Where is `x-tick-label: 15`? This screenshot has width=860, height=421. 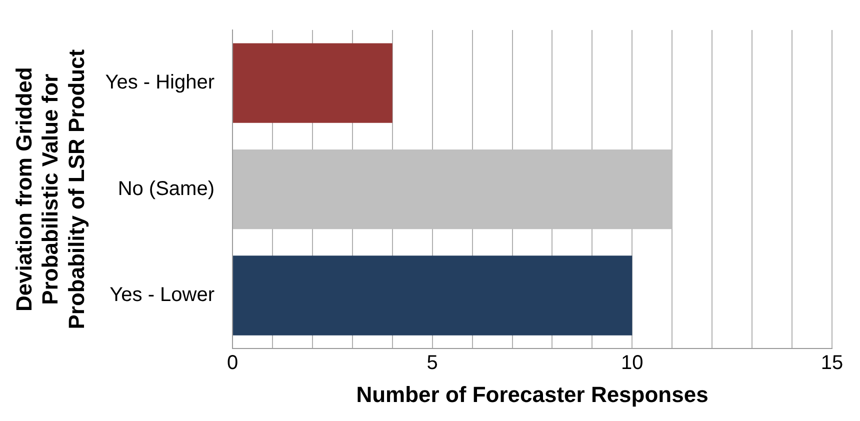
x-tick-label: 15 is located at coordinates (832, 363).